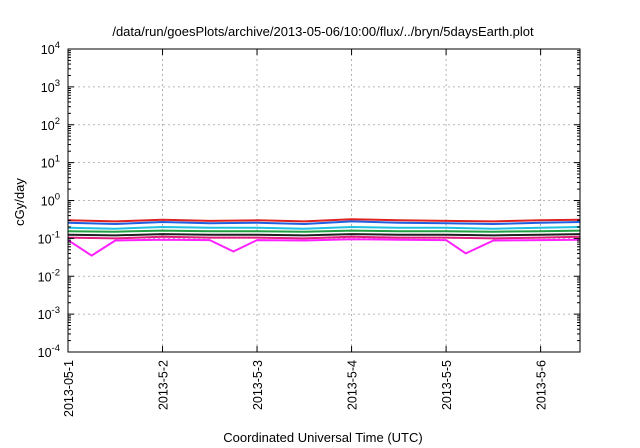  Describe the element at coordinates (49, 313) in the screenshot. I see `y-tick-label: 10⁻³` at that location.